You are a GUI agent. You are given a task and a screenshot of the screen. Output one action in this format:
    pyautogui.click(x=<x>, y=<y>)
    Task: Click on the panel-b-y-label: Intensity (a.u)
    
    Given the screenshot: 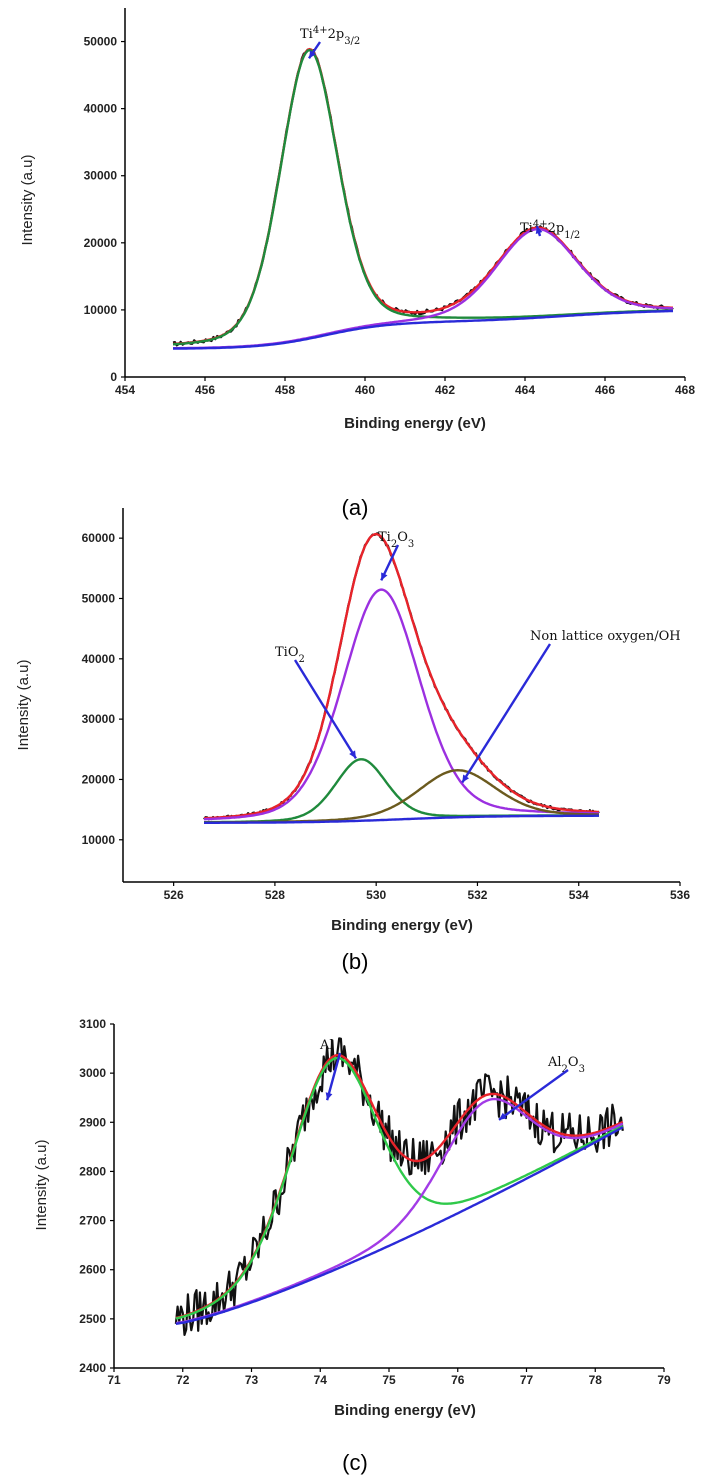 What is the action you would take?
    pyautogui.click(x=23, y=705)
    